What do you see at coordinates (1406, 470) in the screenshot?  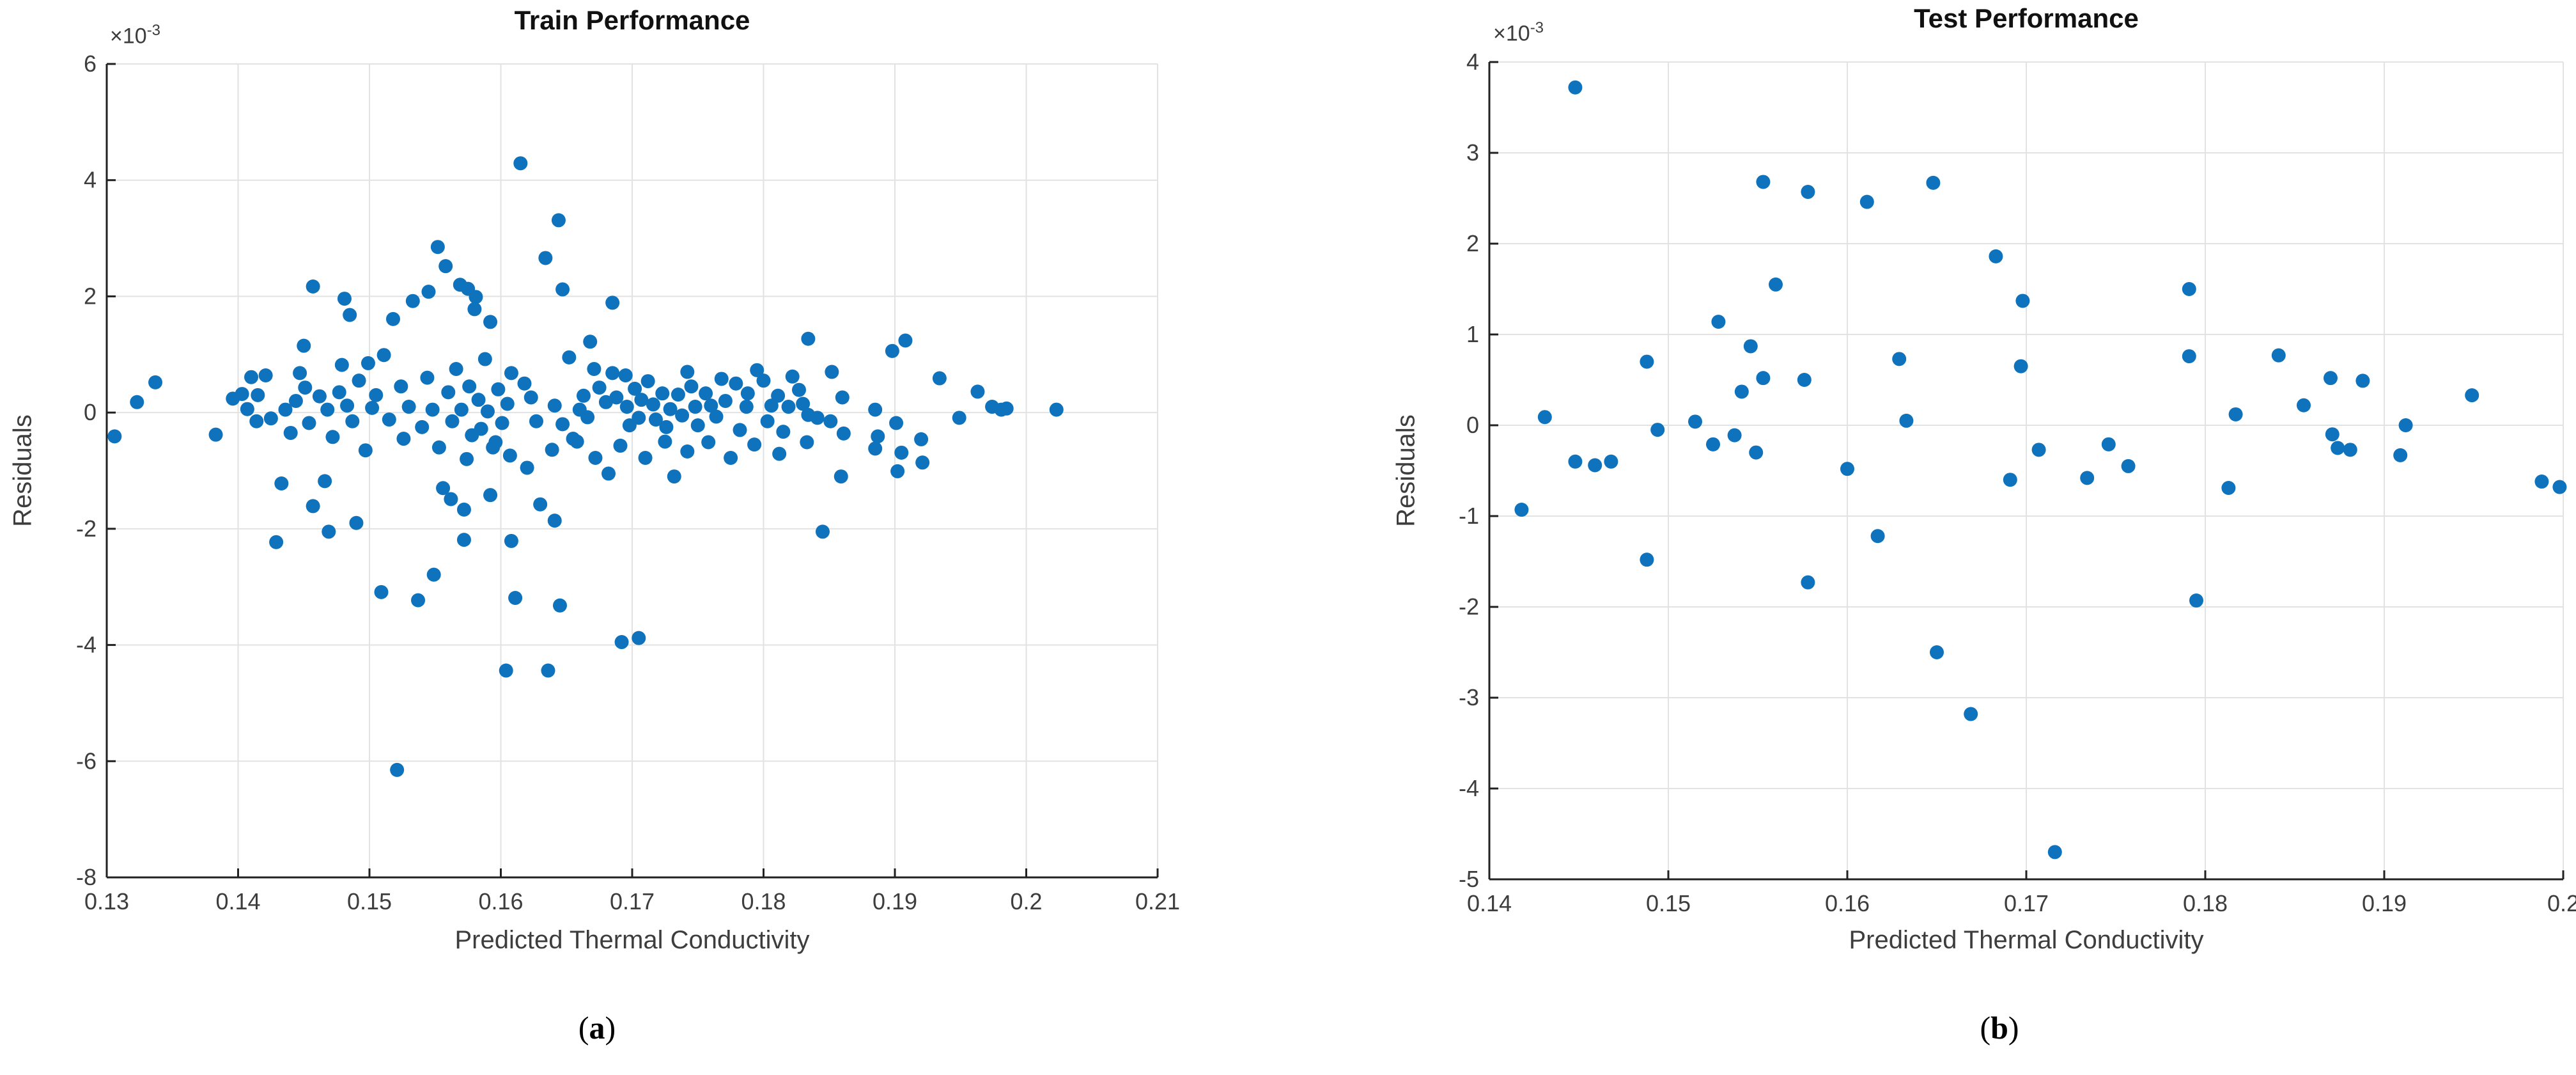 I see `test-ylabel: Residuals` at bounding box center [1406, 470].